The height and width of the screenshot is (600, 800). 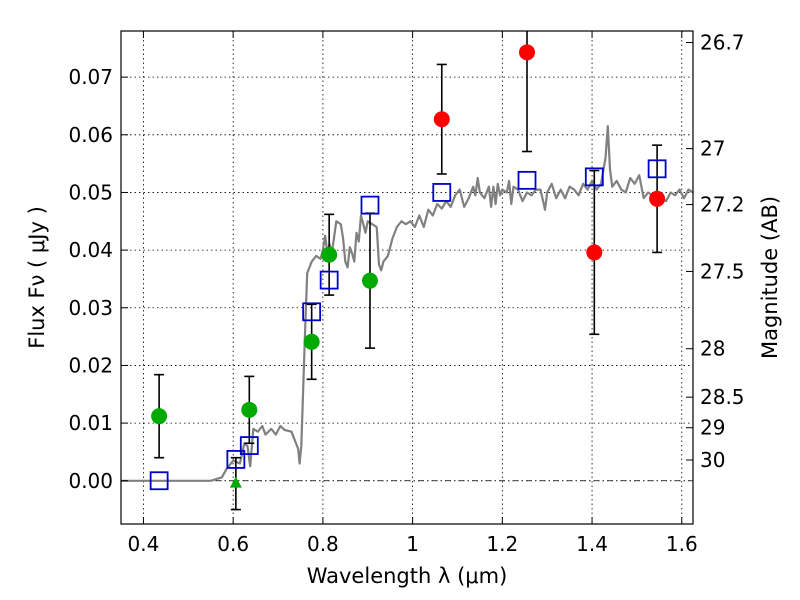 I want to click on y-tick-label: 0.06, so click(x=90, y=135).